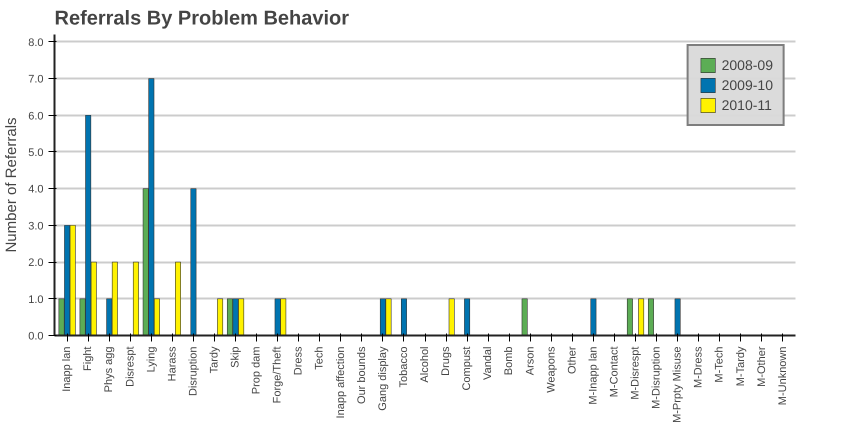 This screenshot has width=863, height=430. Describe the element at coordinates (130, 366) in the screenshot. I see `x-tick-label: Disrespt` at that location.